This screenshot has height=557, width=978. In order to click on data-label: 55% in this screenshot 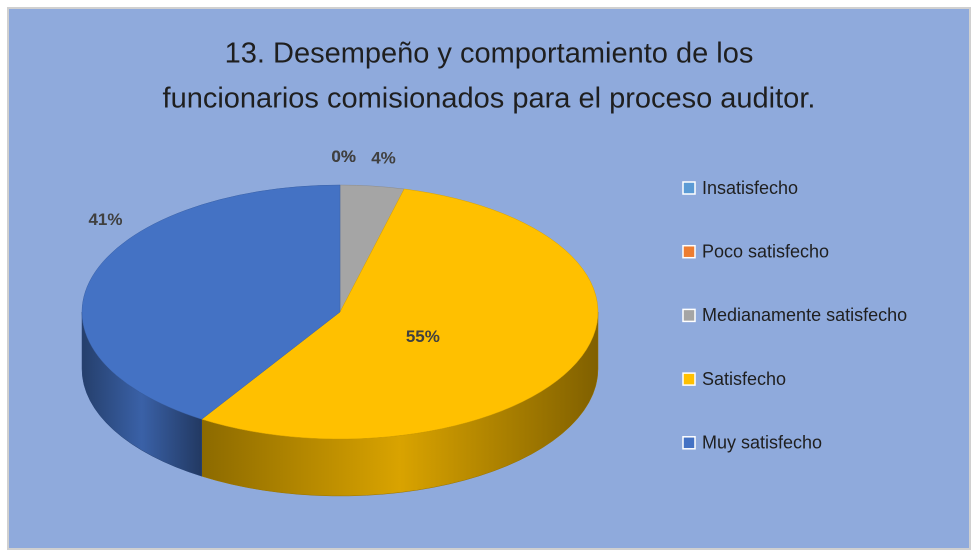, I will do `click(423, 336)`.